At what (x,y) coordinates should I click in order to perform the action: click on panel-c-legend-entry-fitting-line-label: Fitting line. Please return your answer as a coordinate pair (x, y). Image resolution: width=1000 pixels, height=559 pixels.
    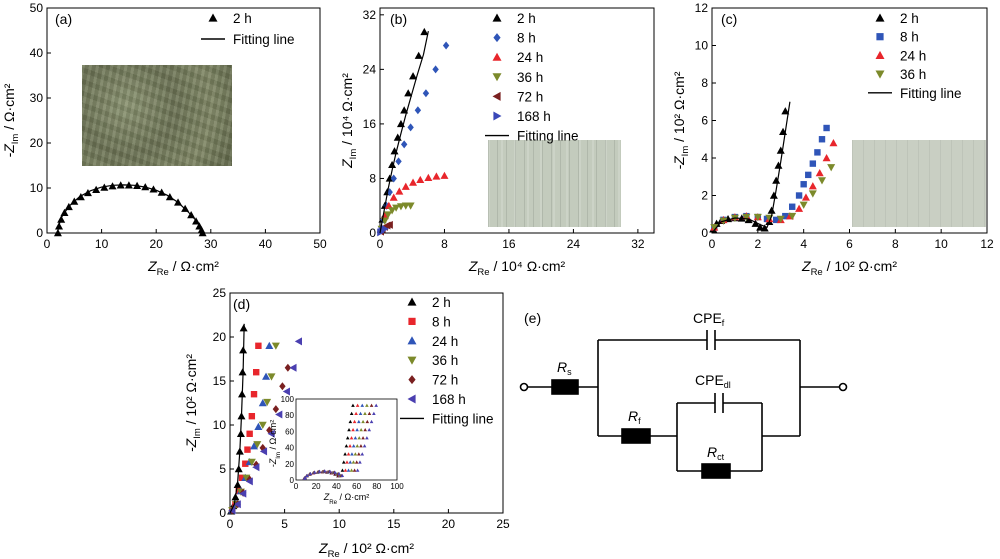
    Looking at the image, I should click on (931, 93).